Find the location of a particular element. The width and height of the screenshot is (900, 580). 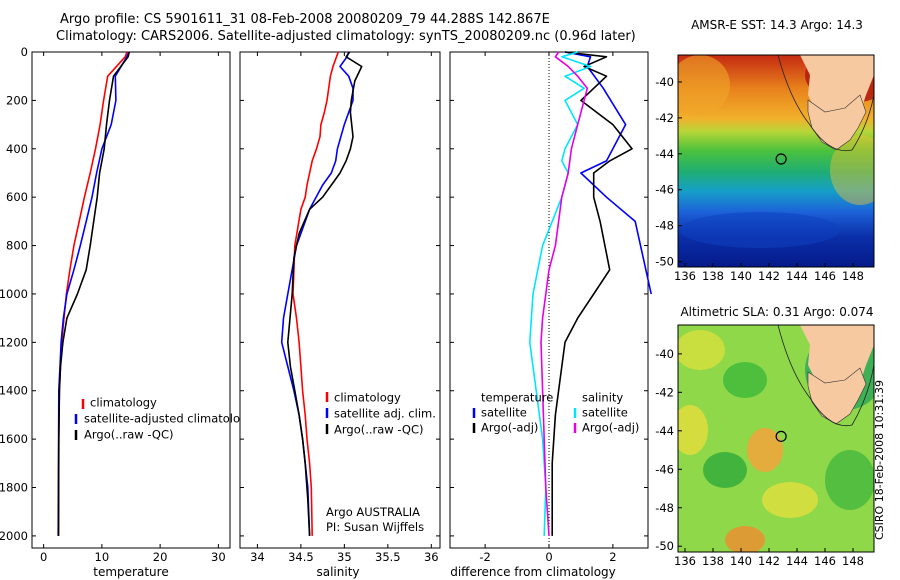

sst-cold-band is located at coordinates (760, 230).